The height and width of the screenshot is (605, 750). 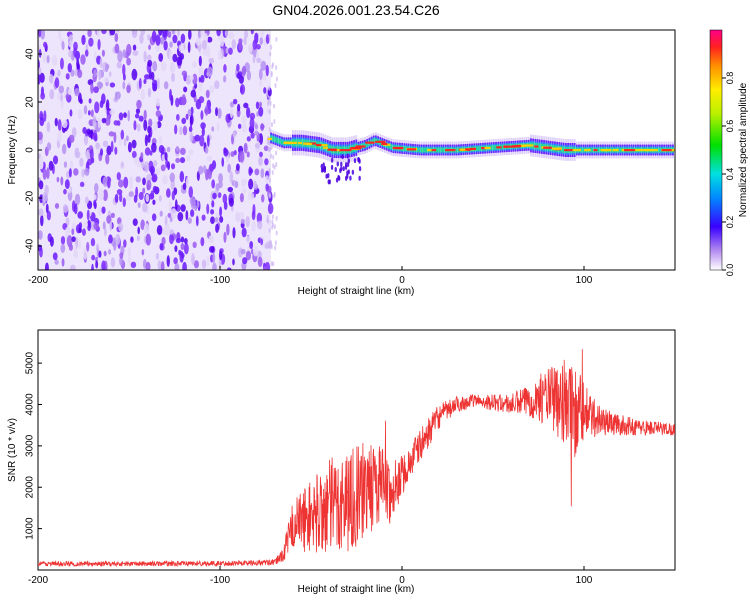 What do you see at coordinates (728, 174) in the screenshot?
I see `colorbar-ticks: 0.0 0.2 0.4 0.6 0.8` at bounding box center [728, 174].